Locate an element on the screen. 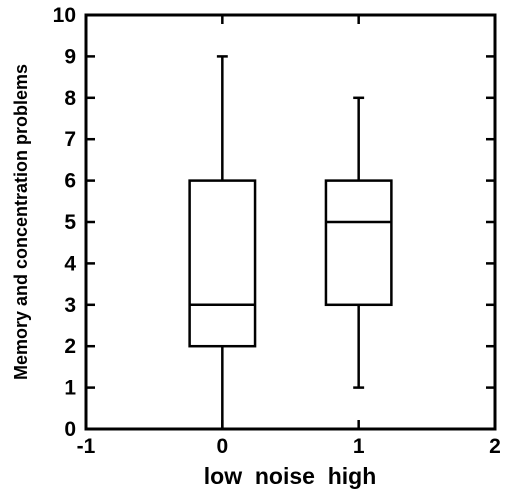  y-tick-label: 8 is located at coordinates (70, 98).